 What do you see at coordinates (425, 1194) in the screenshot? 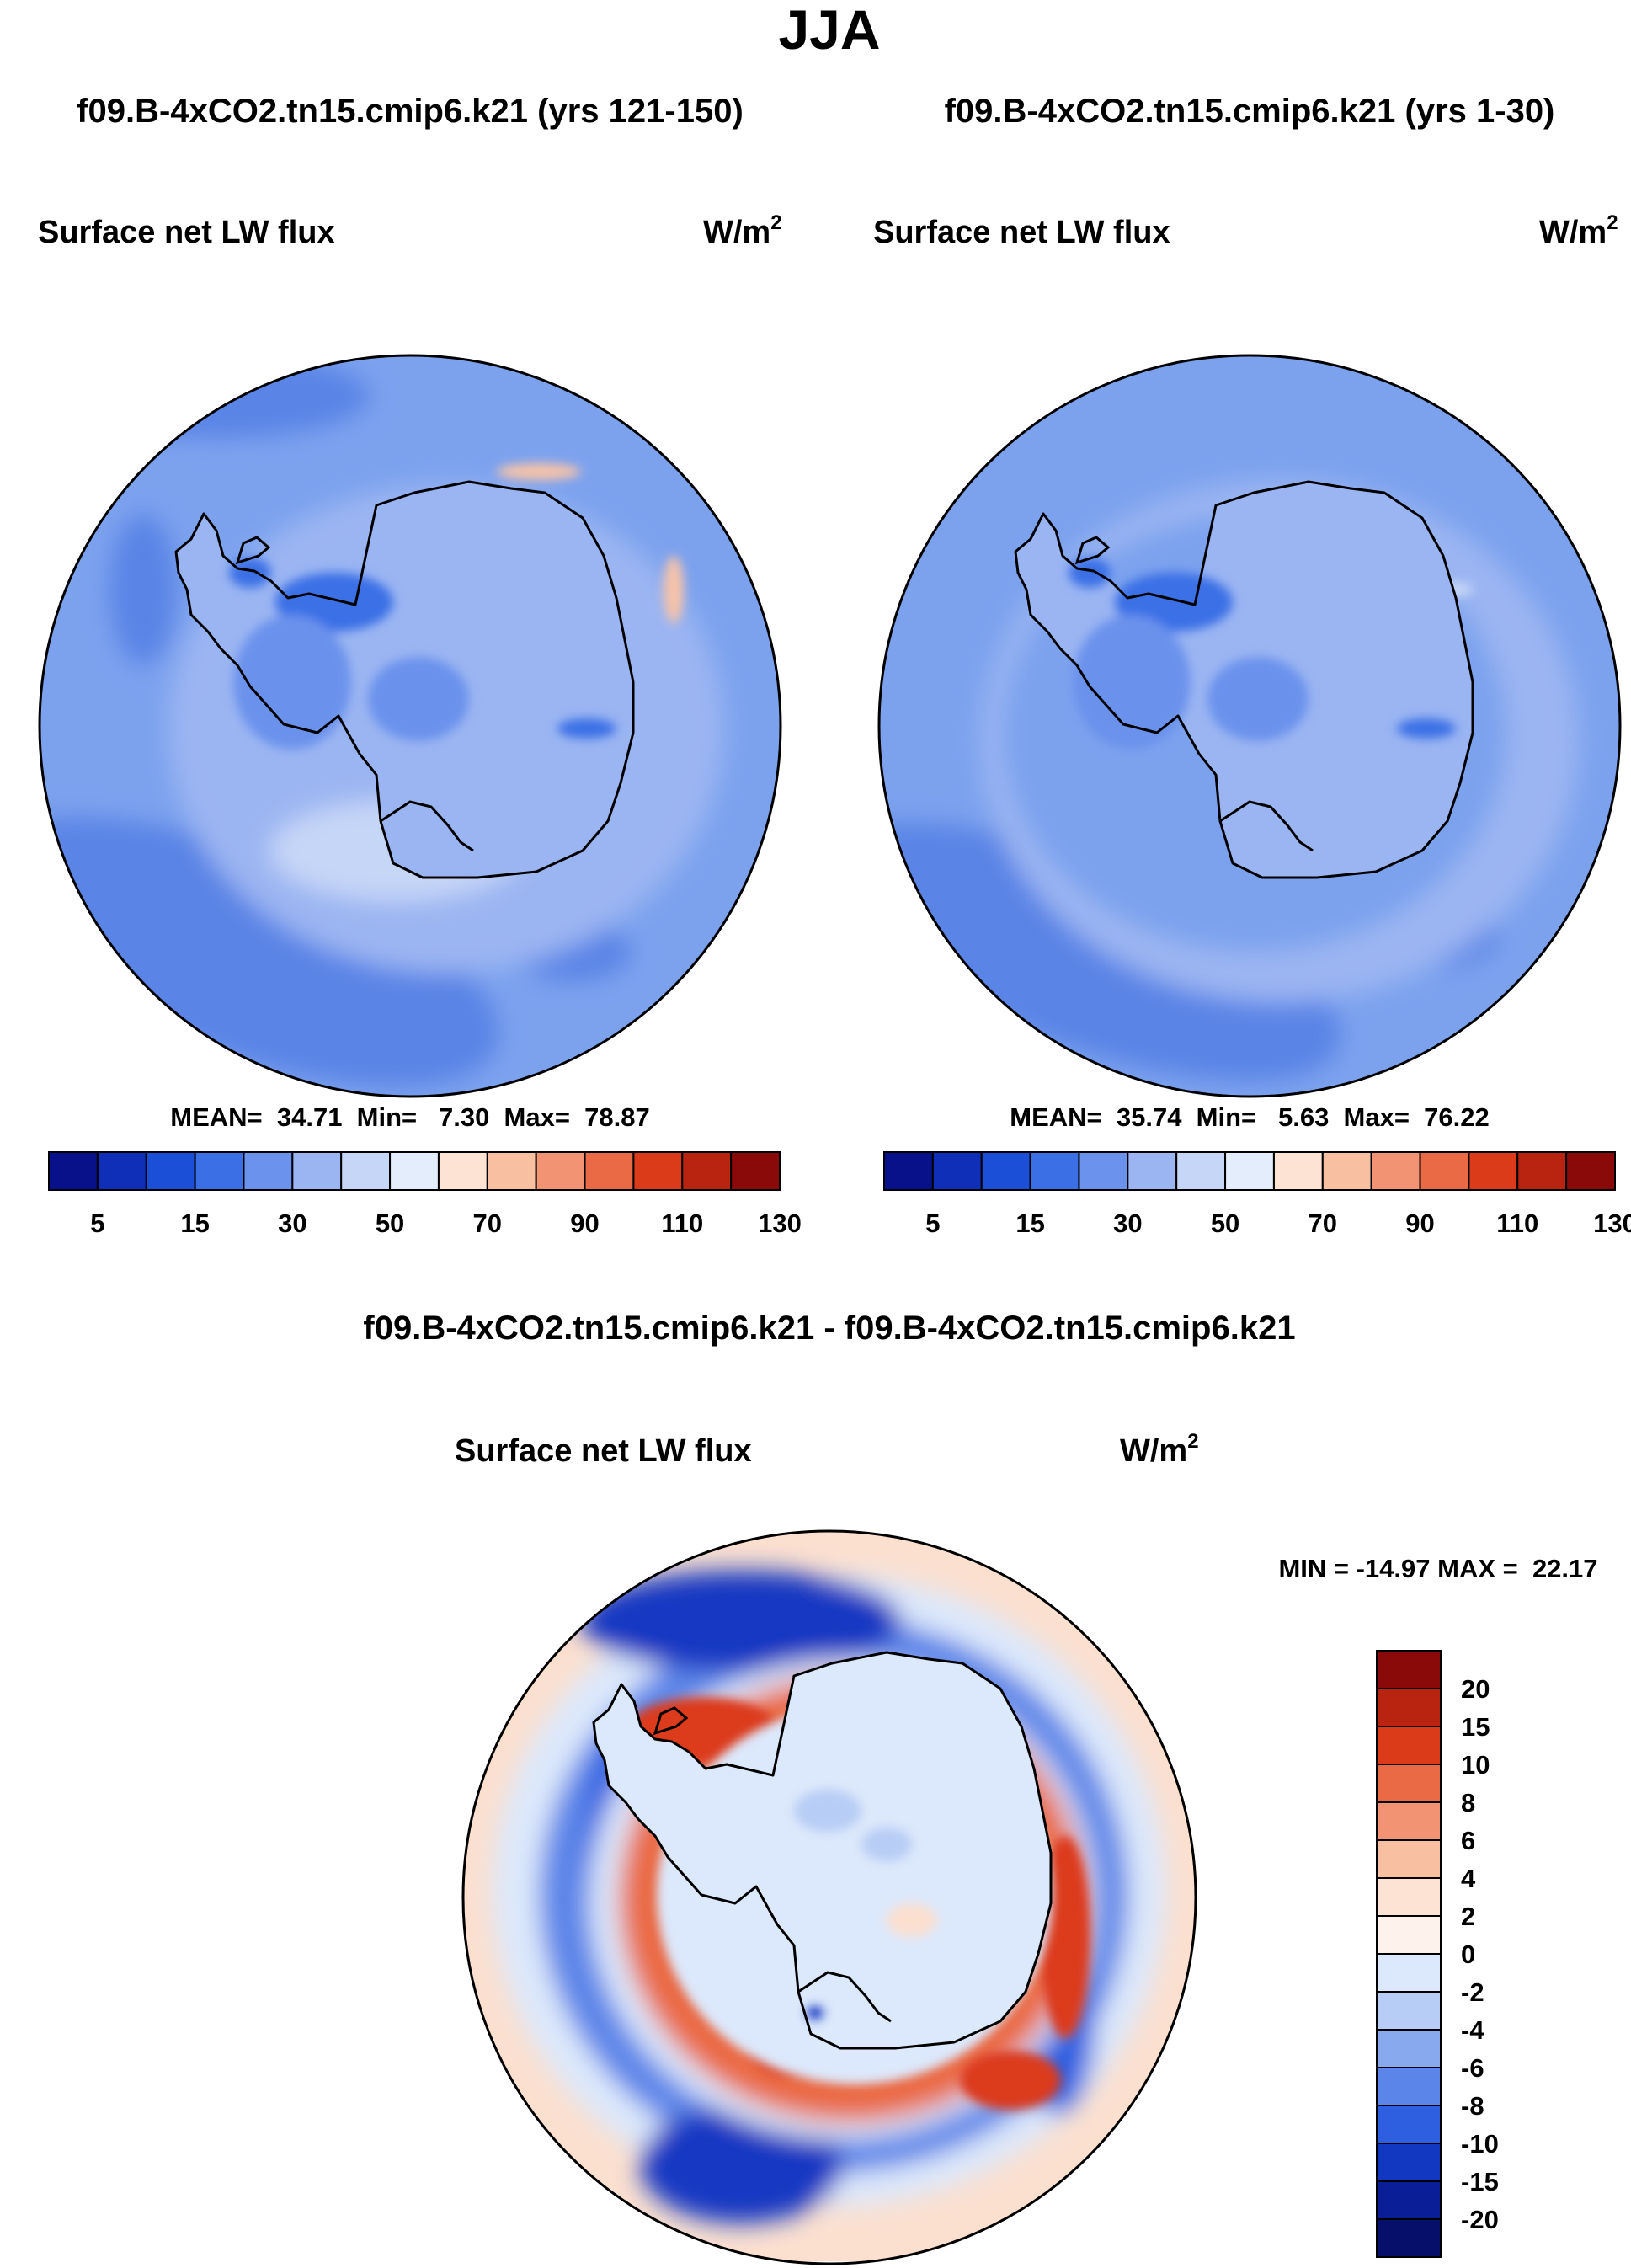
I see `colorbar-1: 5 15 30 50 70 90 110 130` at bounding box center [425, 1194].